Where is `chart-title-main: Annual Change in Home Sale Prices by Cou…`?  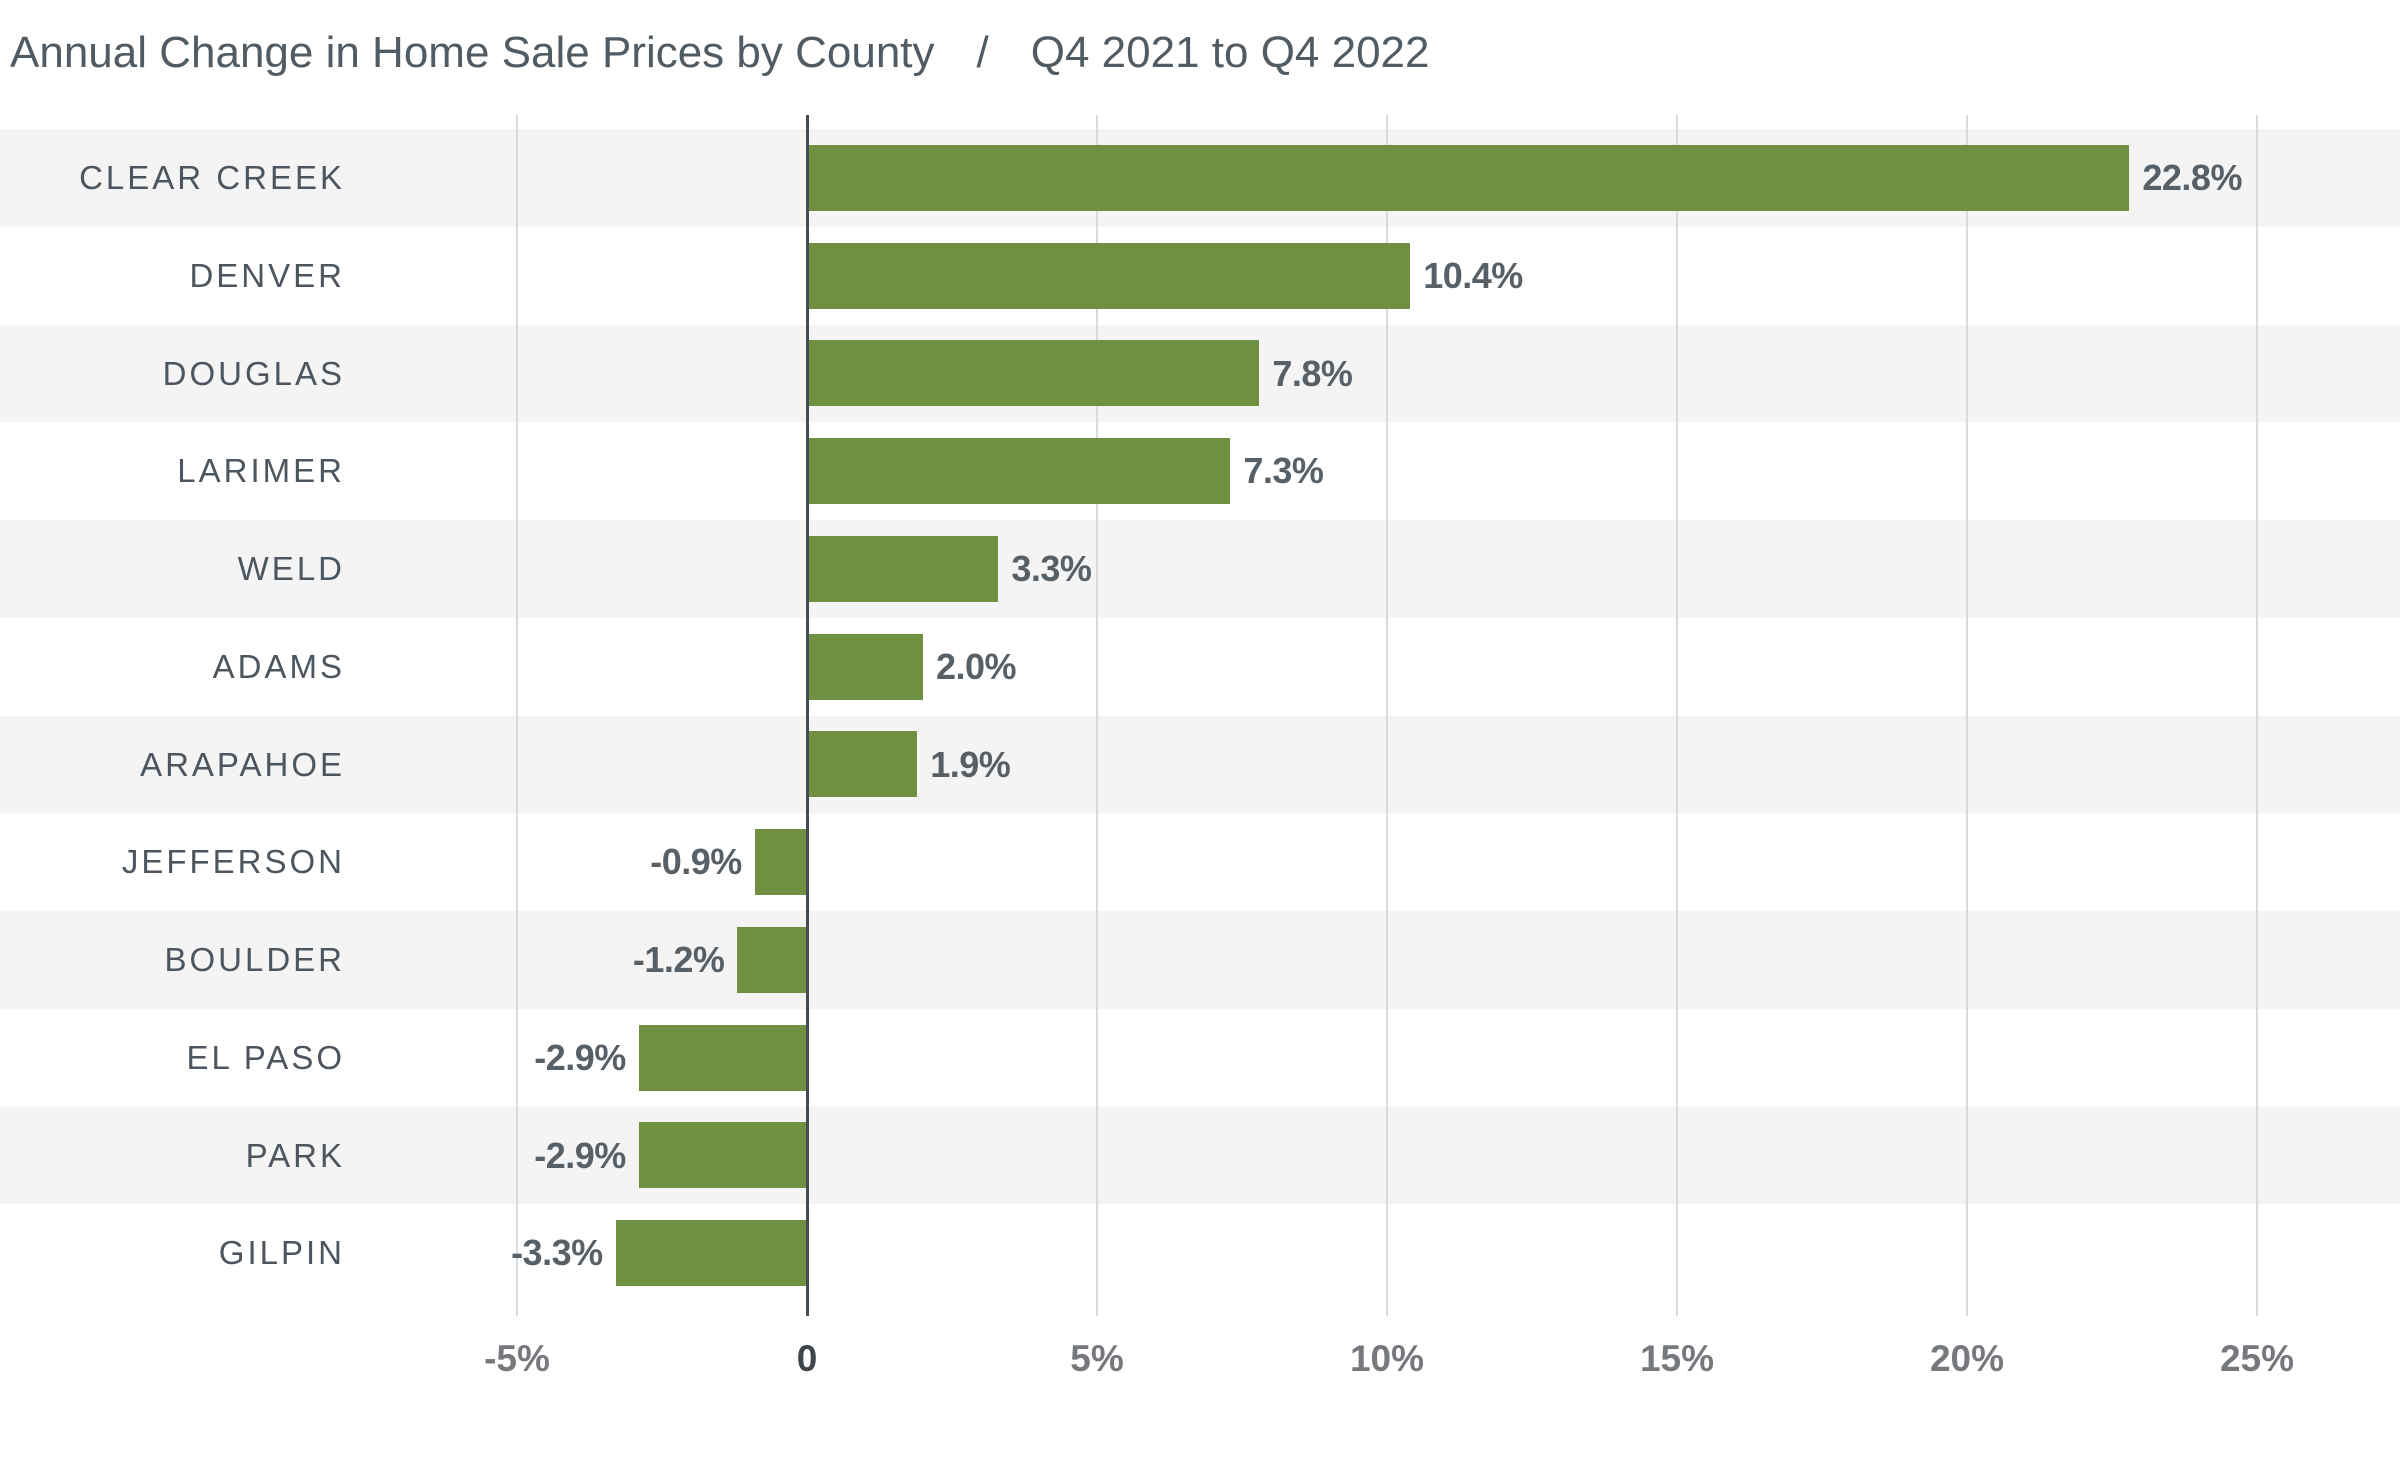
chart-title-main: Annual Change in Home Sale Prices by Cou… is located at coordinates (472, 52).